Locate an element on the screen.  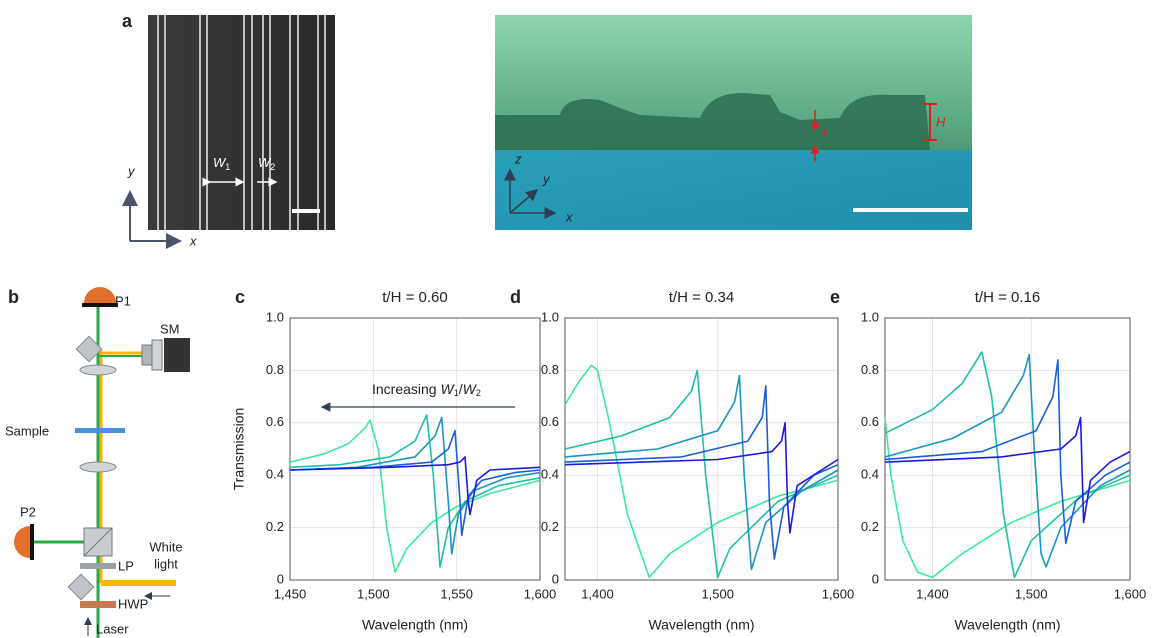
annotation: Increasing W1/W2 is located at coordinates (426, 390).